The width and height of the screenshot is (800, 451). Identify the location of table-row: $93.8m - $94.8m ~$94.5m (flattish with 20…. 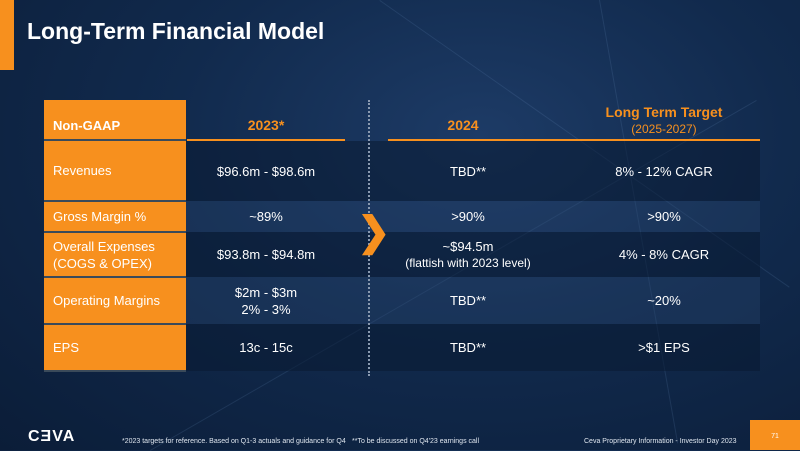
(473, 254).